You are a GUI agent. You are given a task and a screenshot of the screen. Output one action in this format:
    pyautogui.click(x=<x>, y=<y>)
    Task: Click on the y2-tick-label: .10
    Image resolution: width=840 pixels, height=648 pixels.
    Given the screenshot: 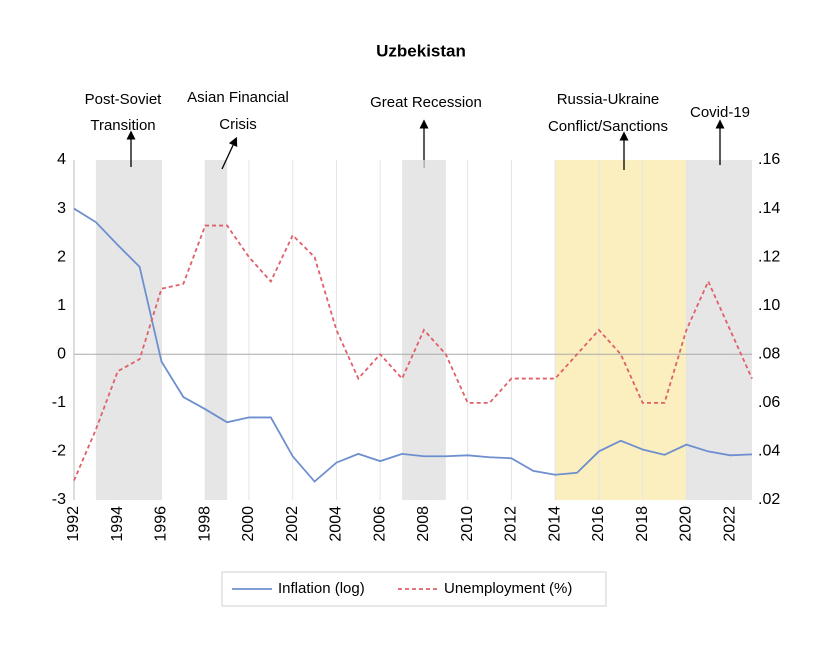 What is the action you would take?
    pyautogui.click(x=769, y=305)
    